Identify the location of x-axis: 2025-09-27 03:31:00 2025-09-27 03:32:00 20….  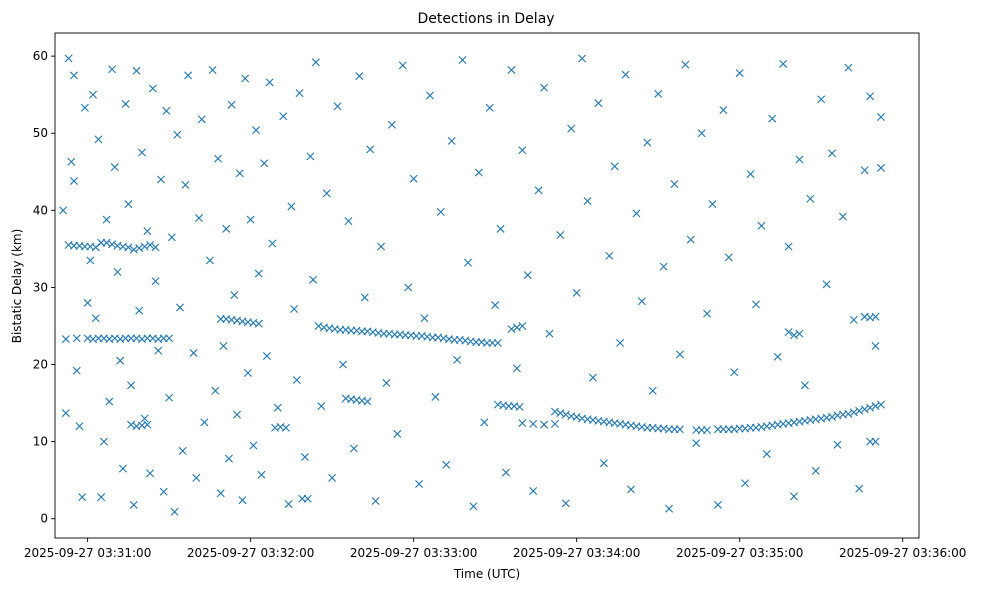
(495, 549).